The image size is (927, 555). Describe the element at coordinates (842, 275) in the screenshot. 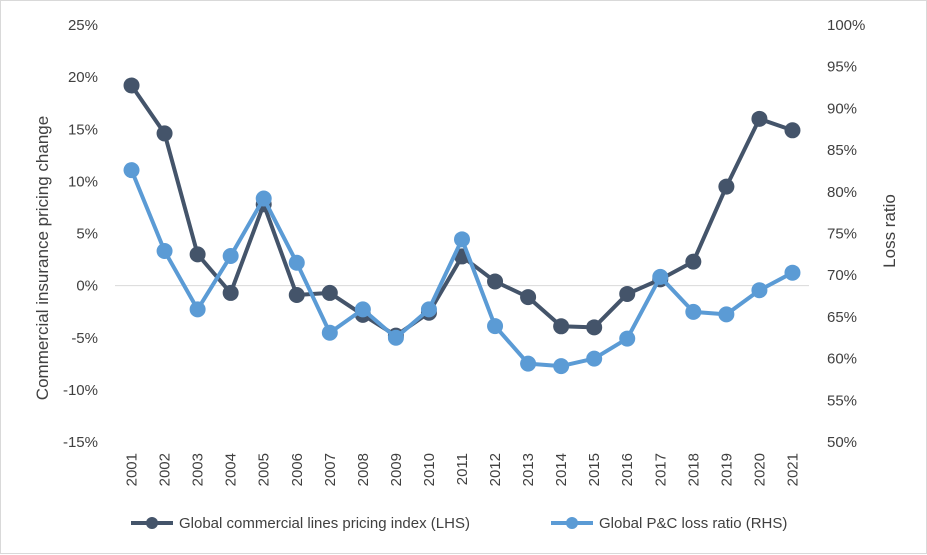

I see `right-tick-label: 70%` at that location.